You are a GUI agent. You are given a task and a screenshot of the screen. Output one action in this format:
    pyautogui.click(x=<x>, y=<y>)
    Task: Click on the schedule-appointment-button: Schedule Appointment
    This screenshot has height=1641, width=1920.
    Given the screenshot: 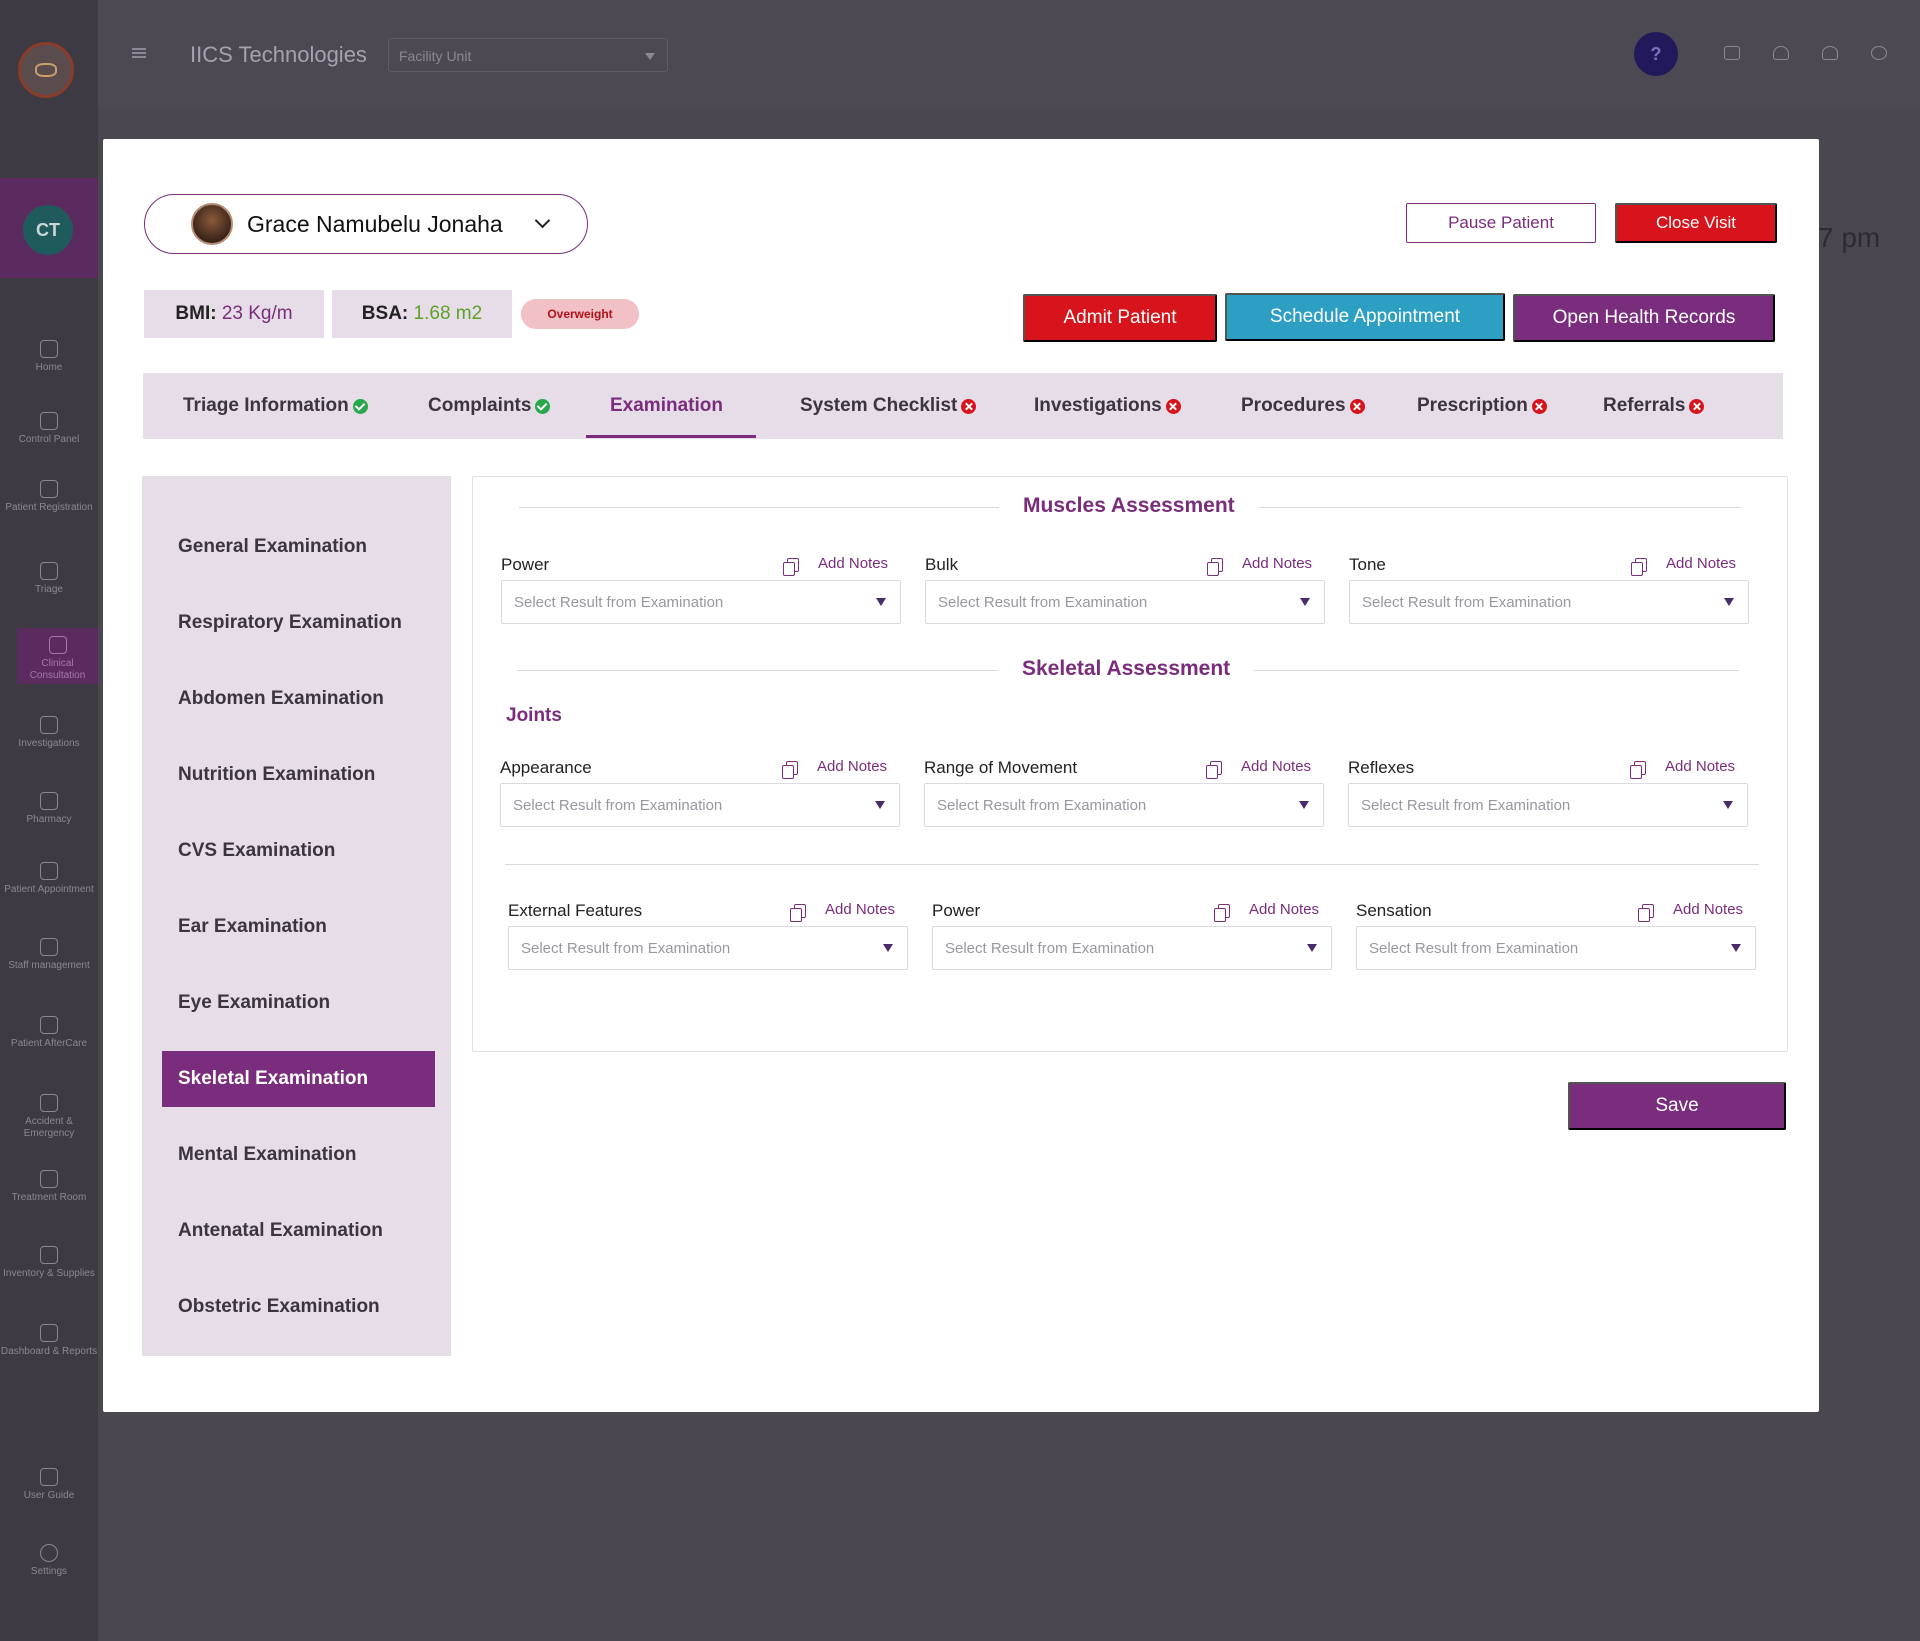 What is the action you would take?
    pyautogui.click(x=1365, y=317)
    